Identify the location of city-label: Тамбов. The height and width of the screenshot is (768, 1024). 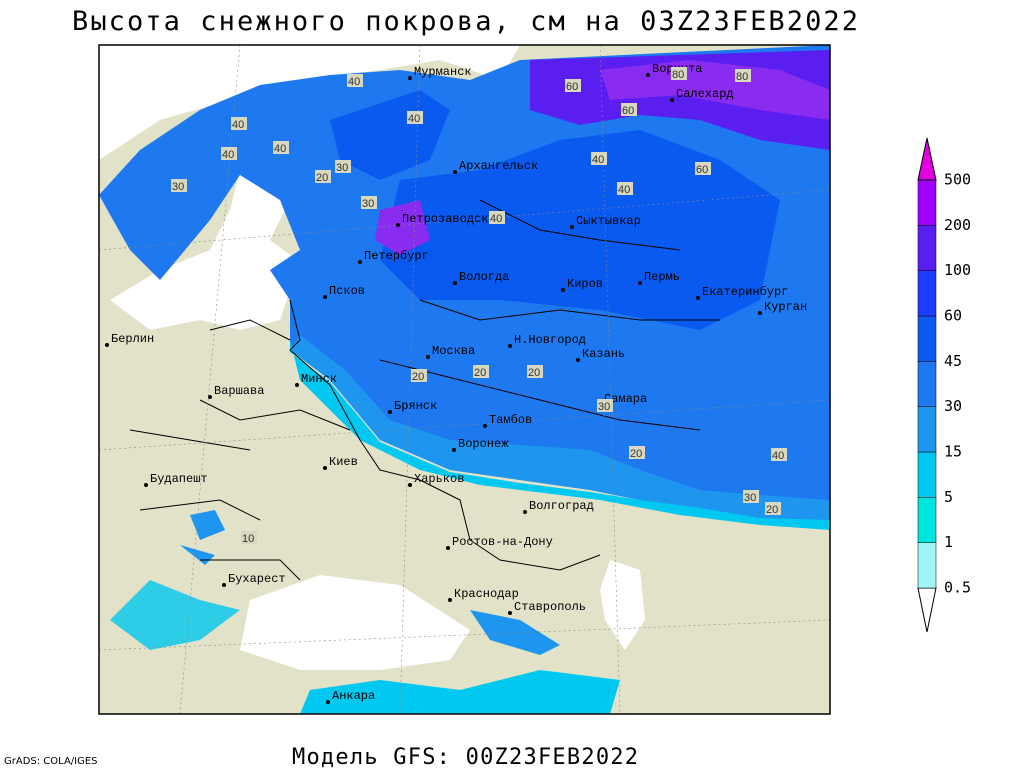
(510, 420).